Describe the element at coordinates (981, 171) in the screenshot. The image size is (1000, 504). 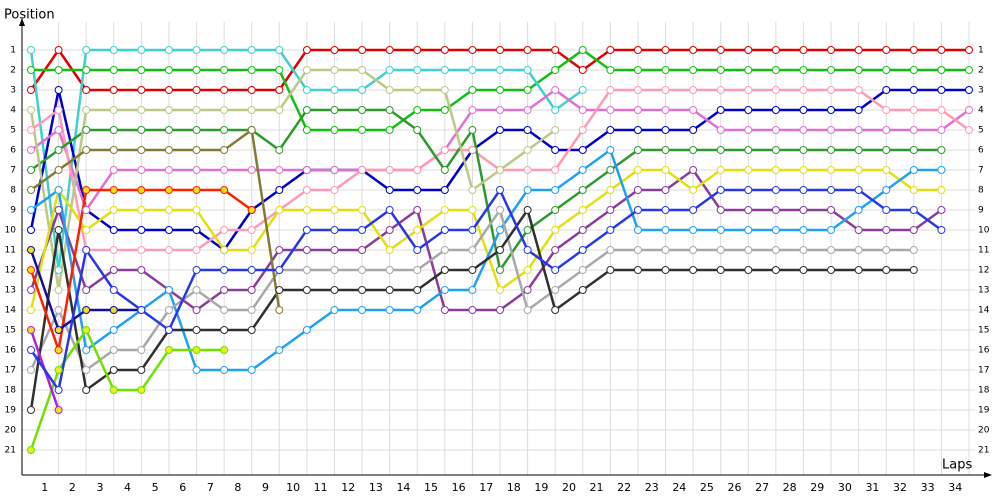
I see `y-tick-label-right: 7` at that location.